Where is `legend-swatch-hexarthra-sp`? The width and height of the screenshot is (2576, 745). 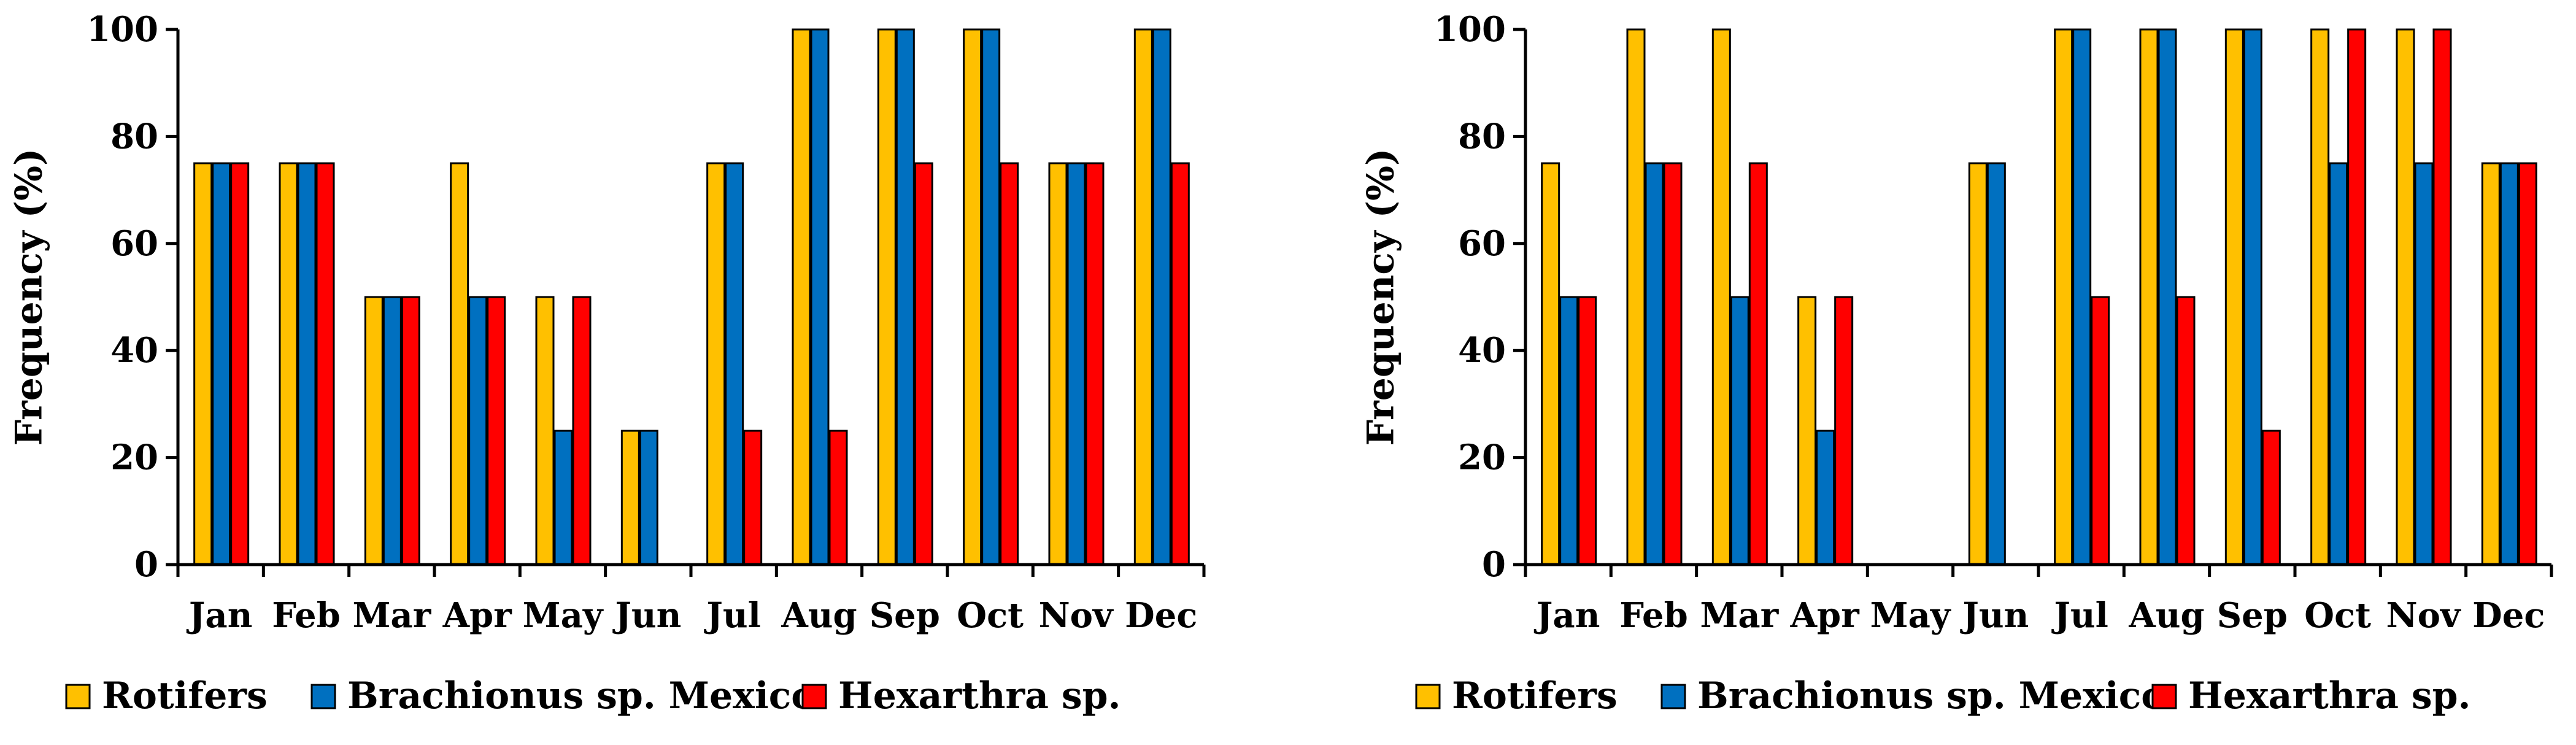
legend-swatch-hexarthra-sp is located at coordinates (814, 697).